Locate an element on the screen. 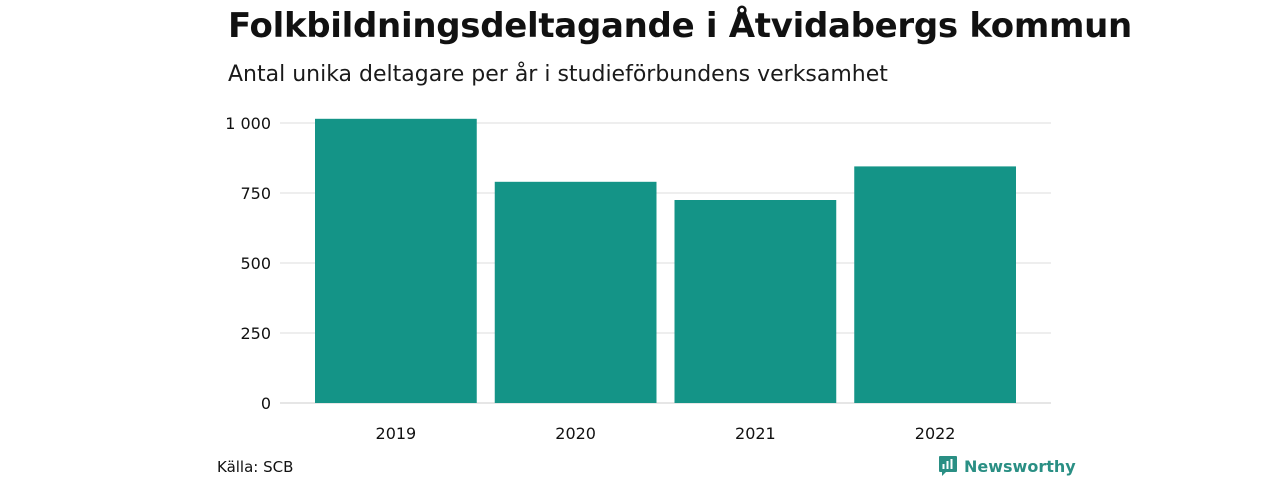  bar-2019 is located at coordinates (396, 261).